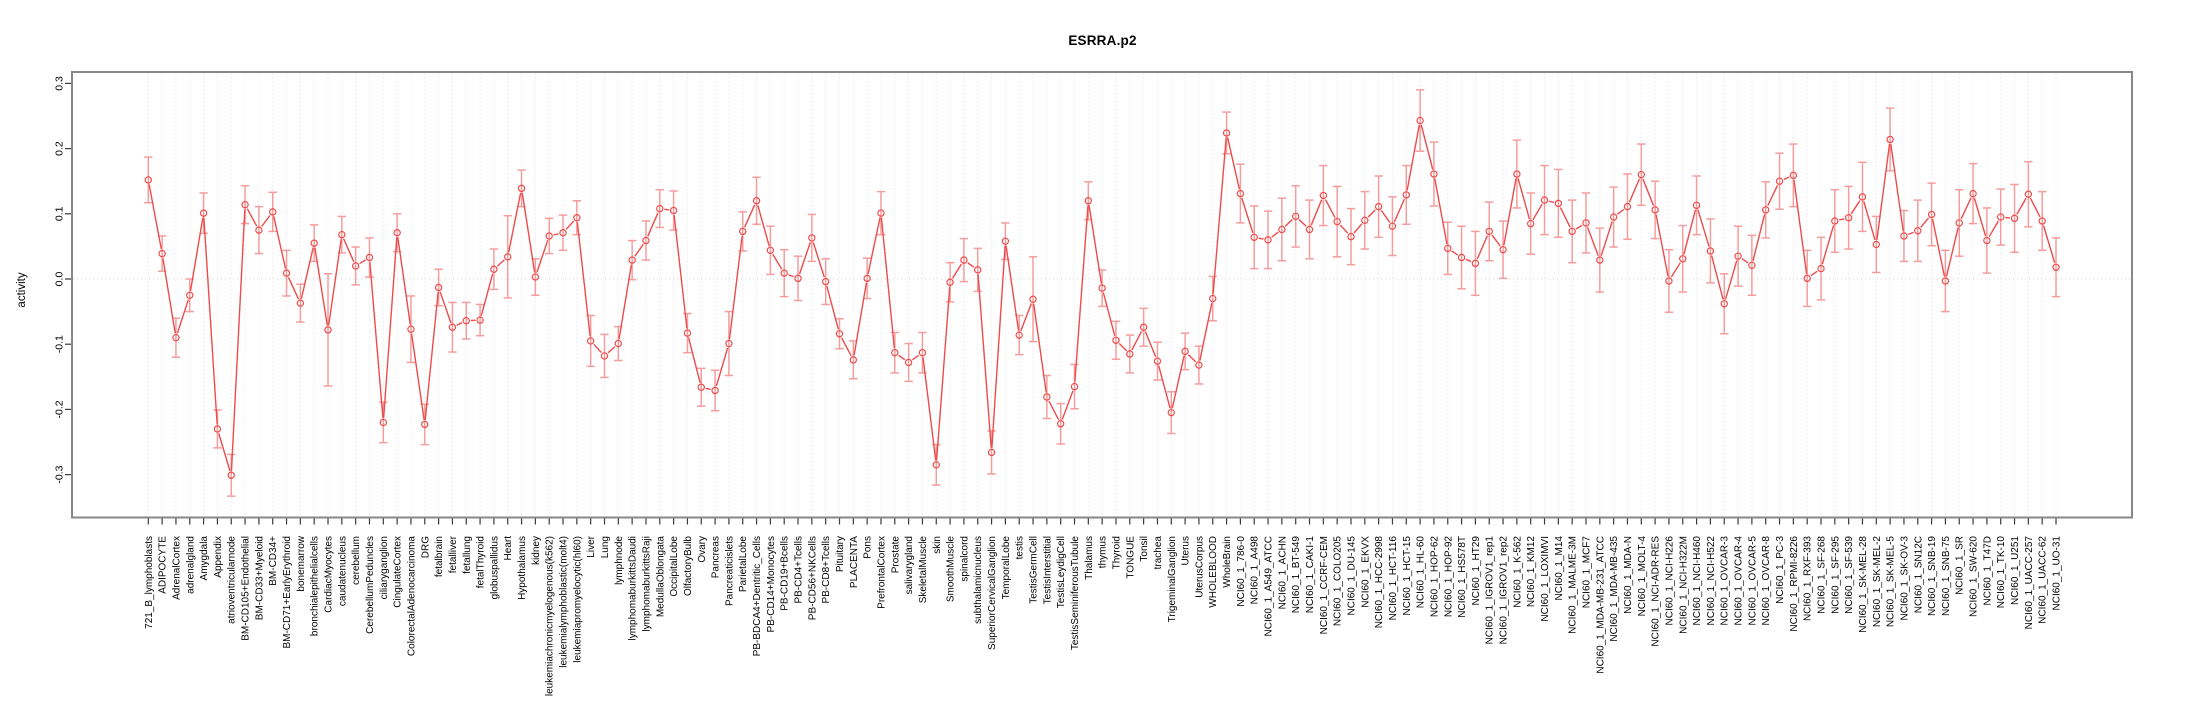 The height and width of the screenshot is (720, 2205). I want to click on x-tick-label: BM-CD71+EarlyErythroid, so click(287, 592).